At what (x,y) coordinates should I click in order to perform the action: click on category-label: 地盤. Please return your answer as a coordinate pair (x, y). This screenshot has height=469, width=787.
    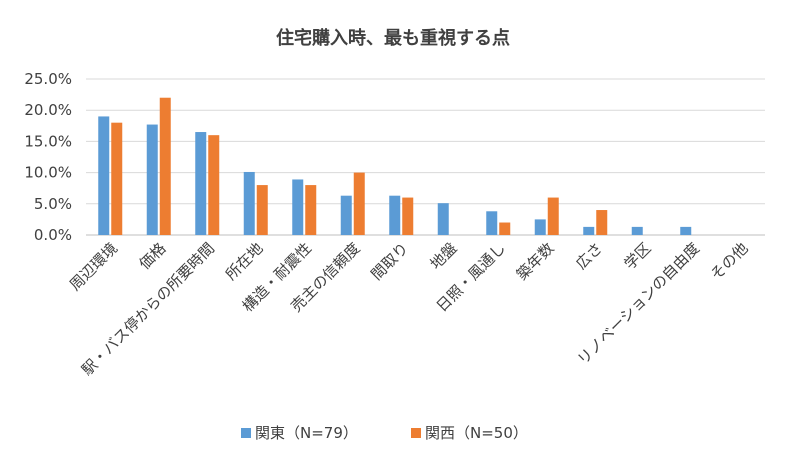
    Looking at the image, I should click on (444, 256).